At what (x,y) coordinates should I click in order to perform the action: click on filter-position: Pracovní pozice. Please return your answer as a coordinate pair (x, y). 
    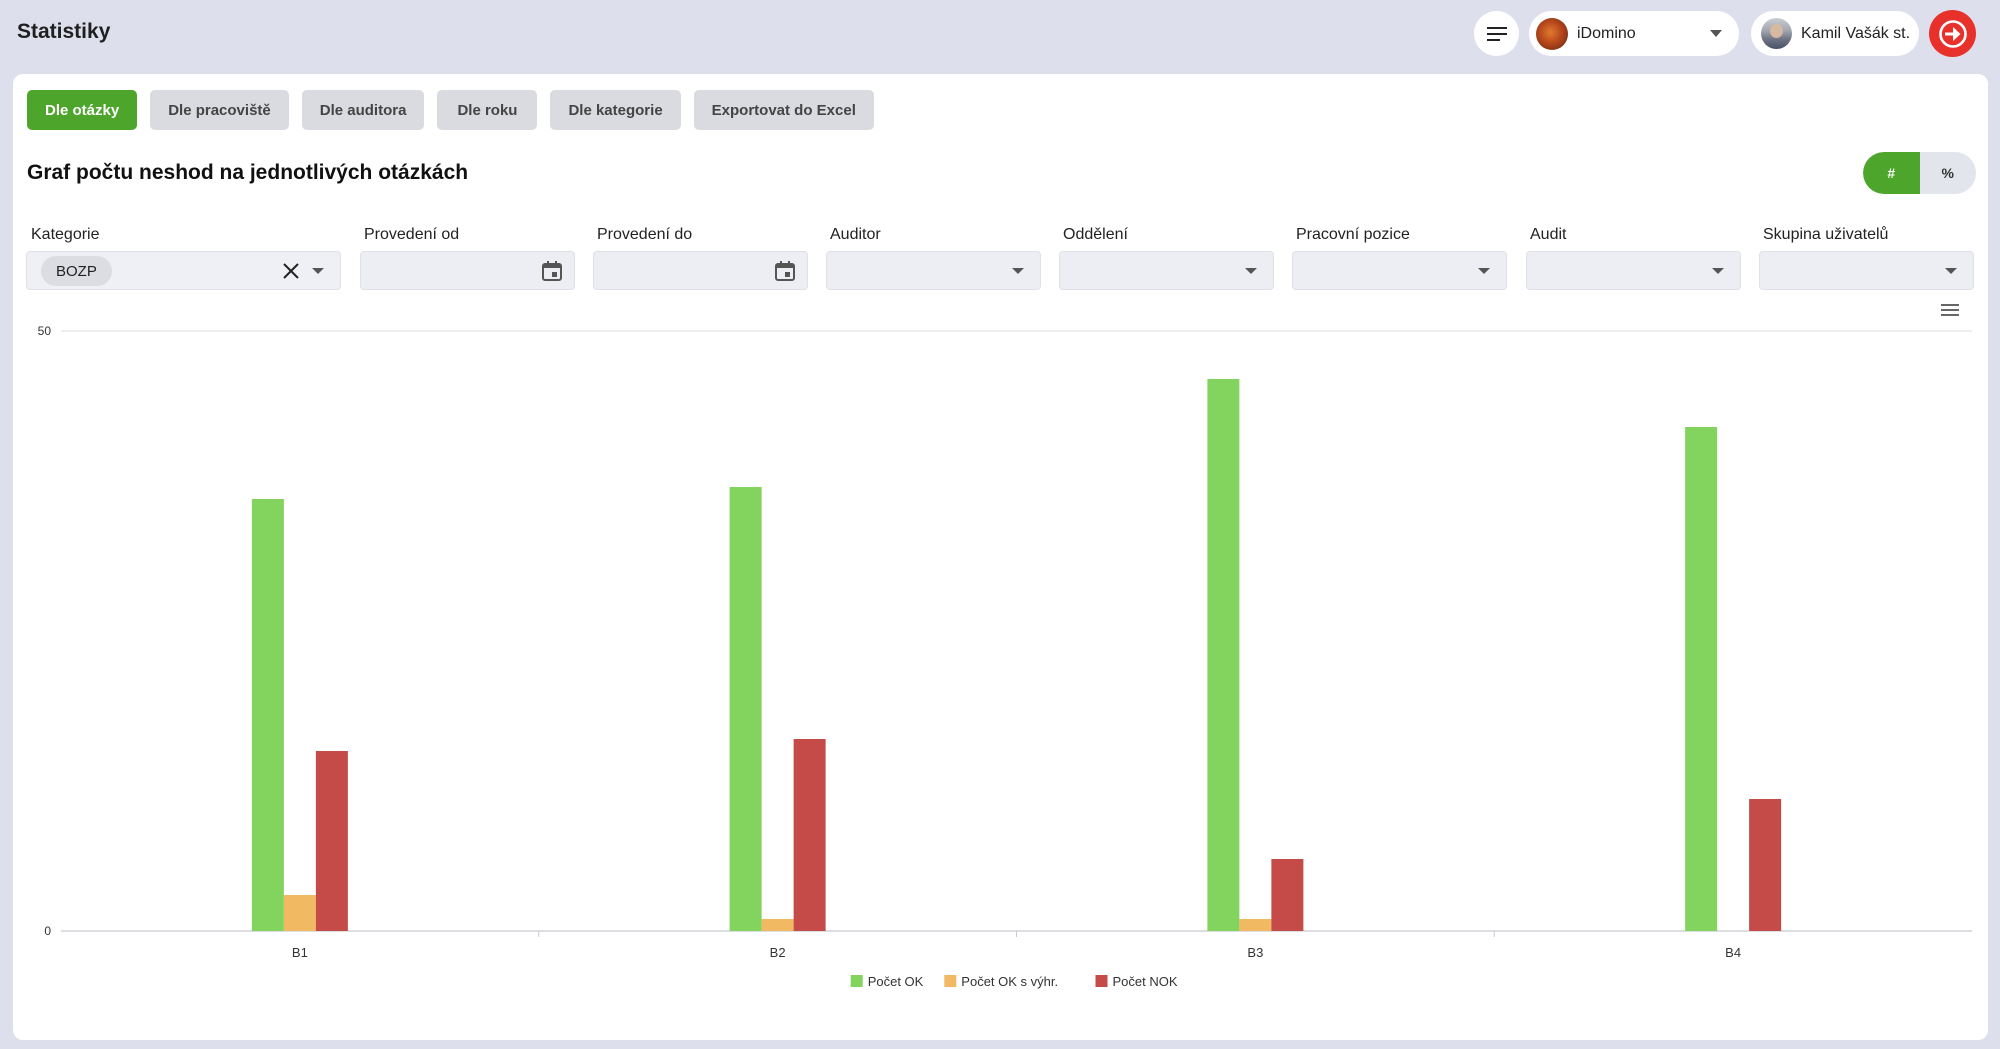
    Looking at the image, I should click on (1399, 258).